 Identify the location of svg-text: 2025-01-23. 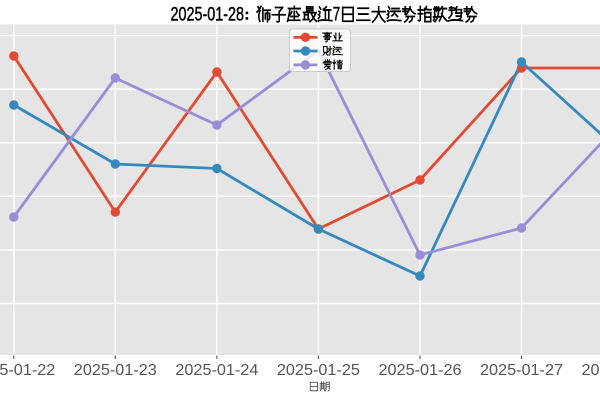
(115, 370).